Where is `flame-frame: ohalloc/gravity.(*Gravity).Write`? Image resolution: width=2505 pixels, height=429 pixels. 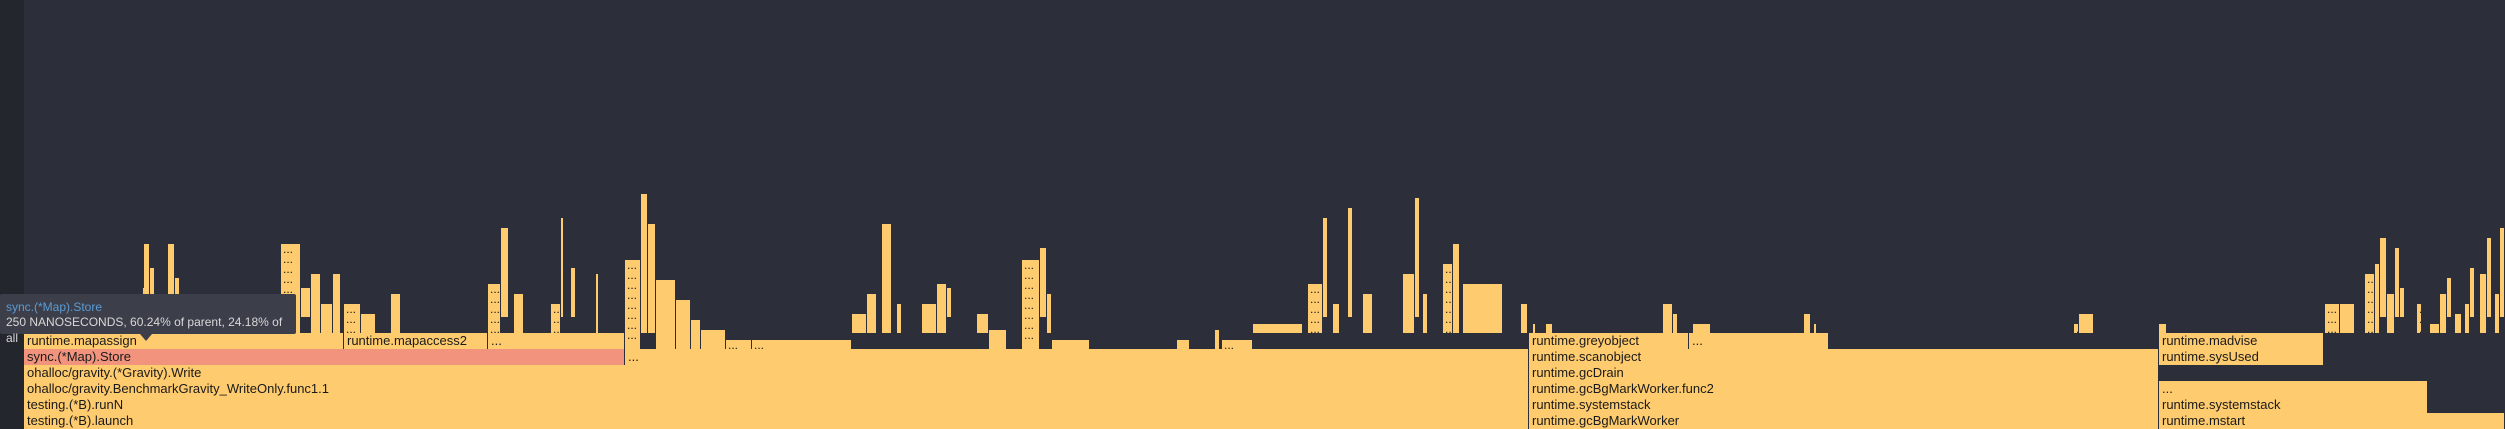 flame-frame: ohalloc/gravity.(*Gravity).Write is located at coordinates (776, 373).